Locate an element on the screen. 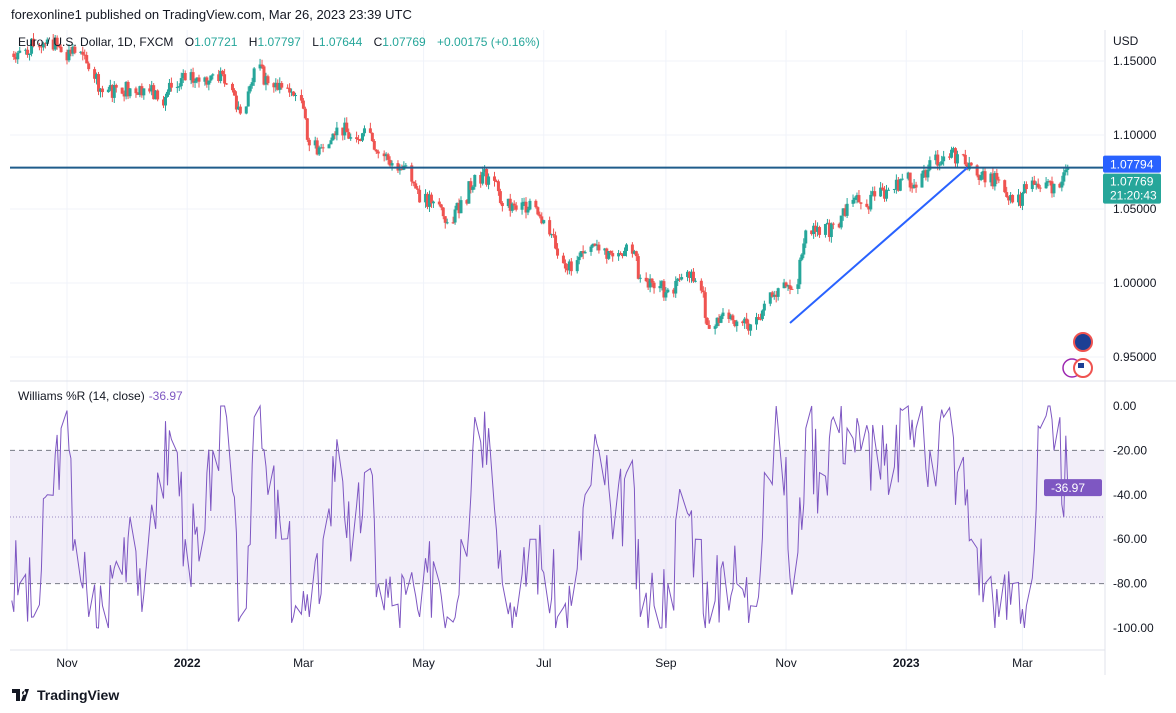  time-tick-label: Nov is located at coordinates (785, 663).